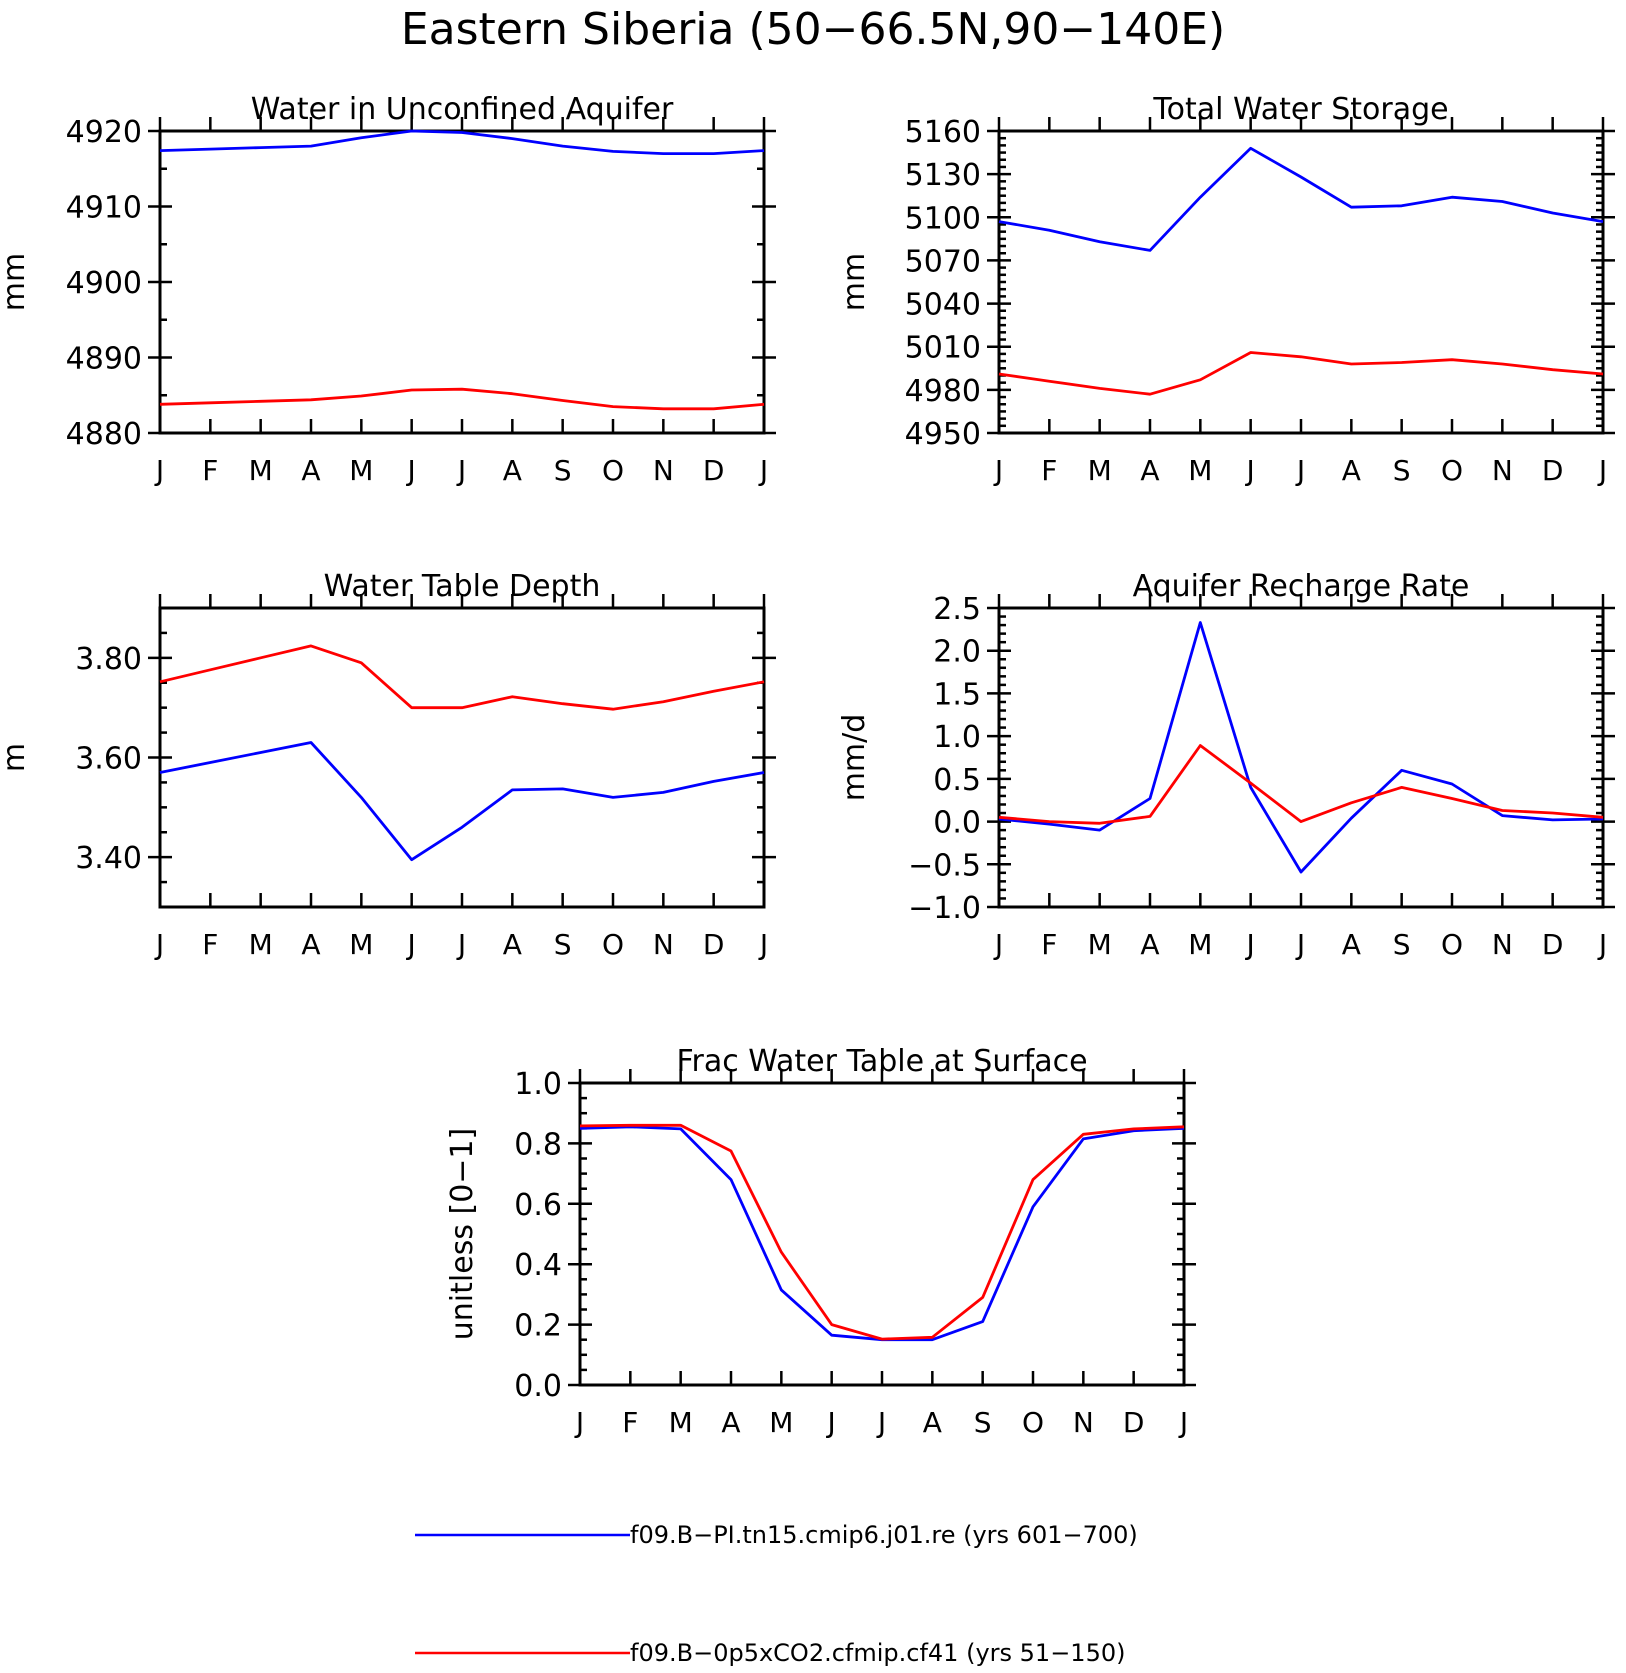 This screenshot has height=1673, width=1626. What do you see at coordinates (957, 609) in the screenshot?
I see `y-tick-label: 2.5` at bounding box center [957, 609].